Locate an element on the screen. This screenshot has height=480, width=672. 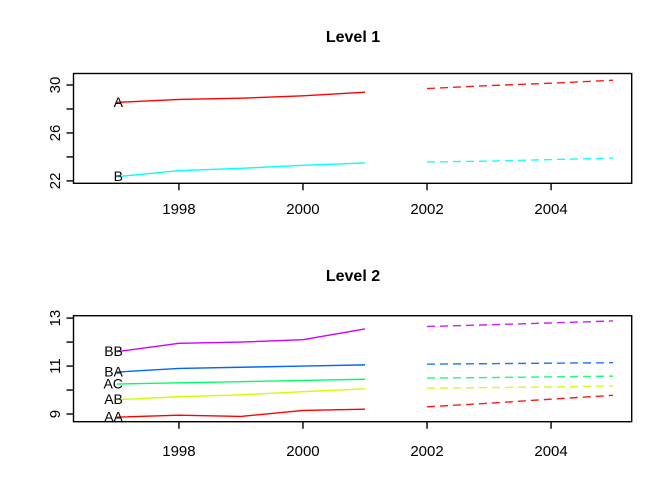
series-label-B: B is located at coordinates (118, 176).